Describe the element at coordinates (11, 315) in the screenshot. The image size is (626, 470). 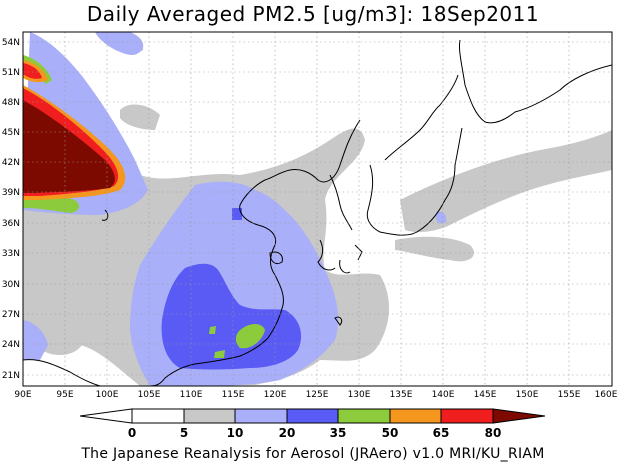
I see `lat-tick-label: 27N` at that location.